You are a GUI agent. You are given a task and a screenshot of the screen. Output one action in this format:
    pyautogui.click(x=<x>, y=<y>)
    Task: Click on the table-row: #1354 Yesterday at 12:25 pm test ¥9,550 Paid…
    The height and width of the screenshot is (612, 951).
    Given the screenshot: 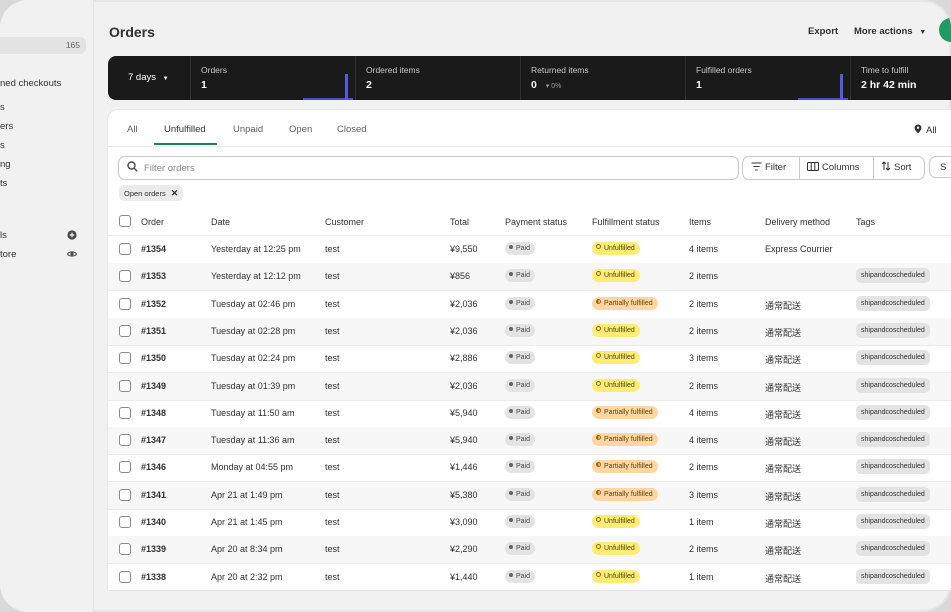 What is the action you would take?
    pyautogui.click(x=529, y=250)
    